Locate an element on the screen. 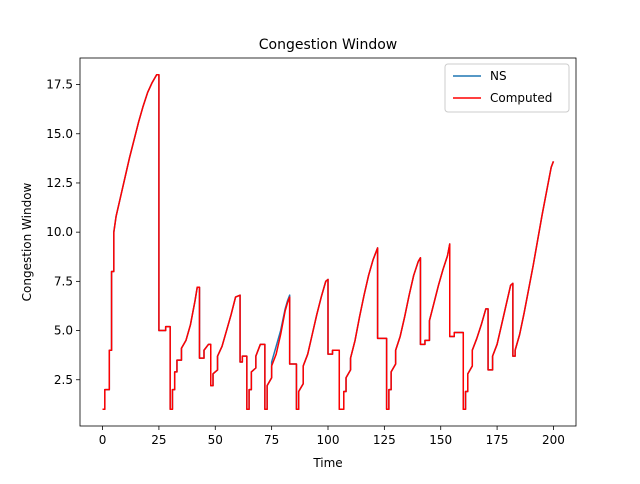 The height and width of the screenshot is (484, 640). y-tick-label: 5.0 is located at coordinates (63, 331).